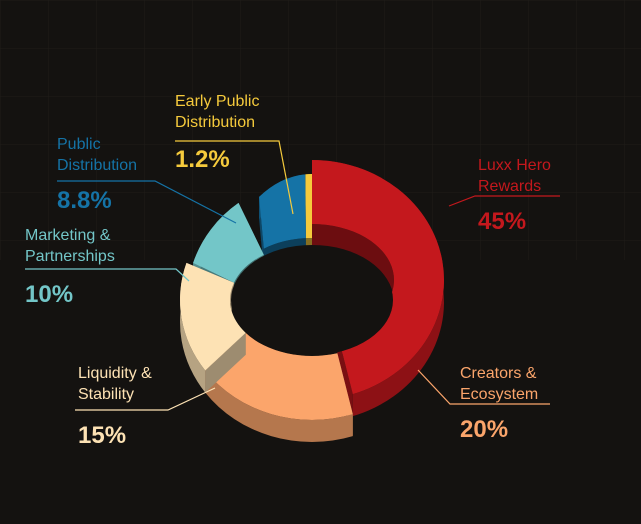 The height and width of the screenshot is (524, 641). Describe the element at coordinates (499, 394) in the screenshot. I see `slice-label-creators-and-ecosystem: Ecosystem` at that location.